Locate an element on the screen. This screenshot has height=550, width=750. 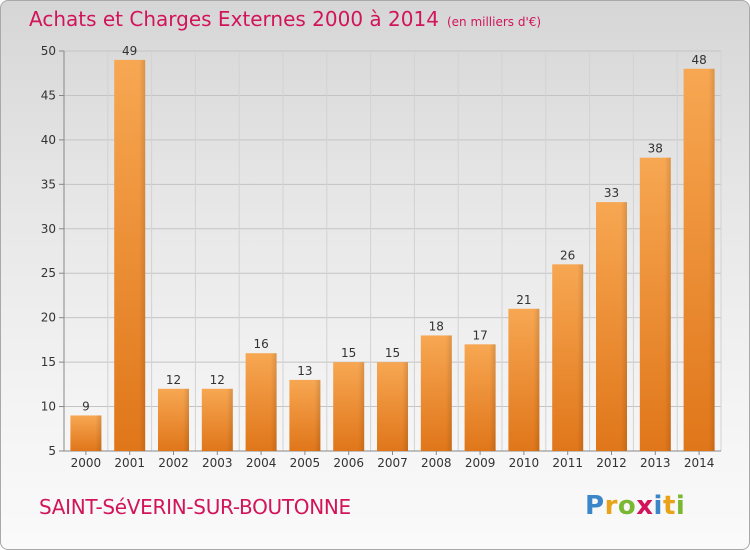
y-tick-label: 45 is located at coordinates (48, 95).